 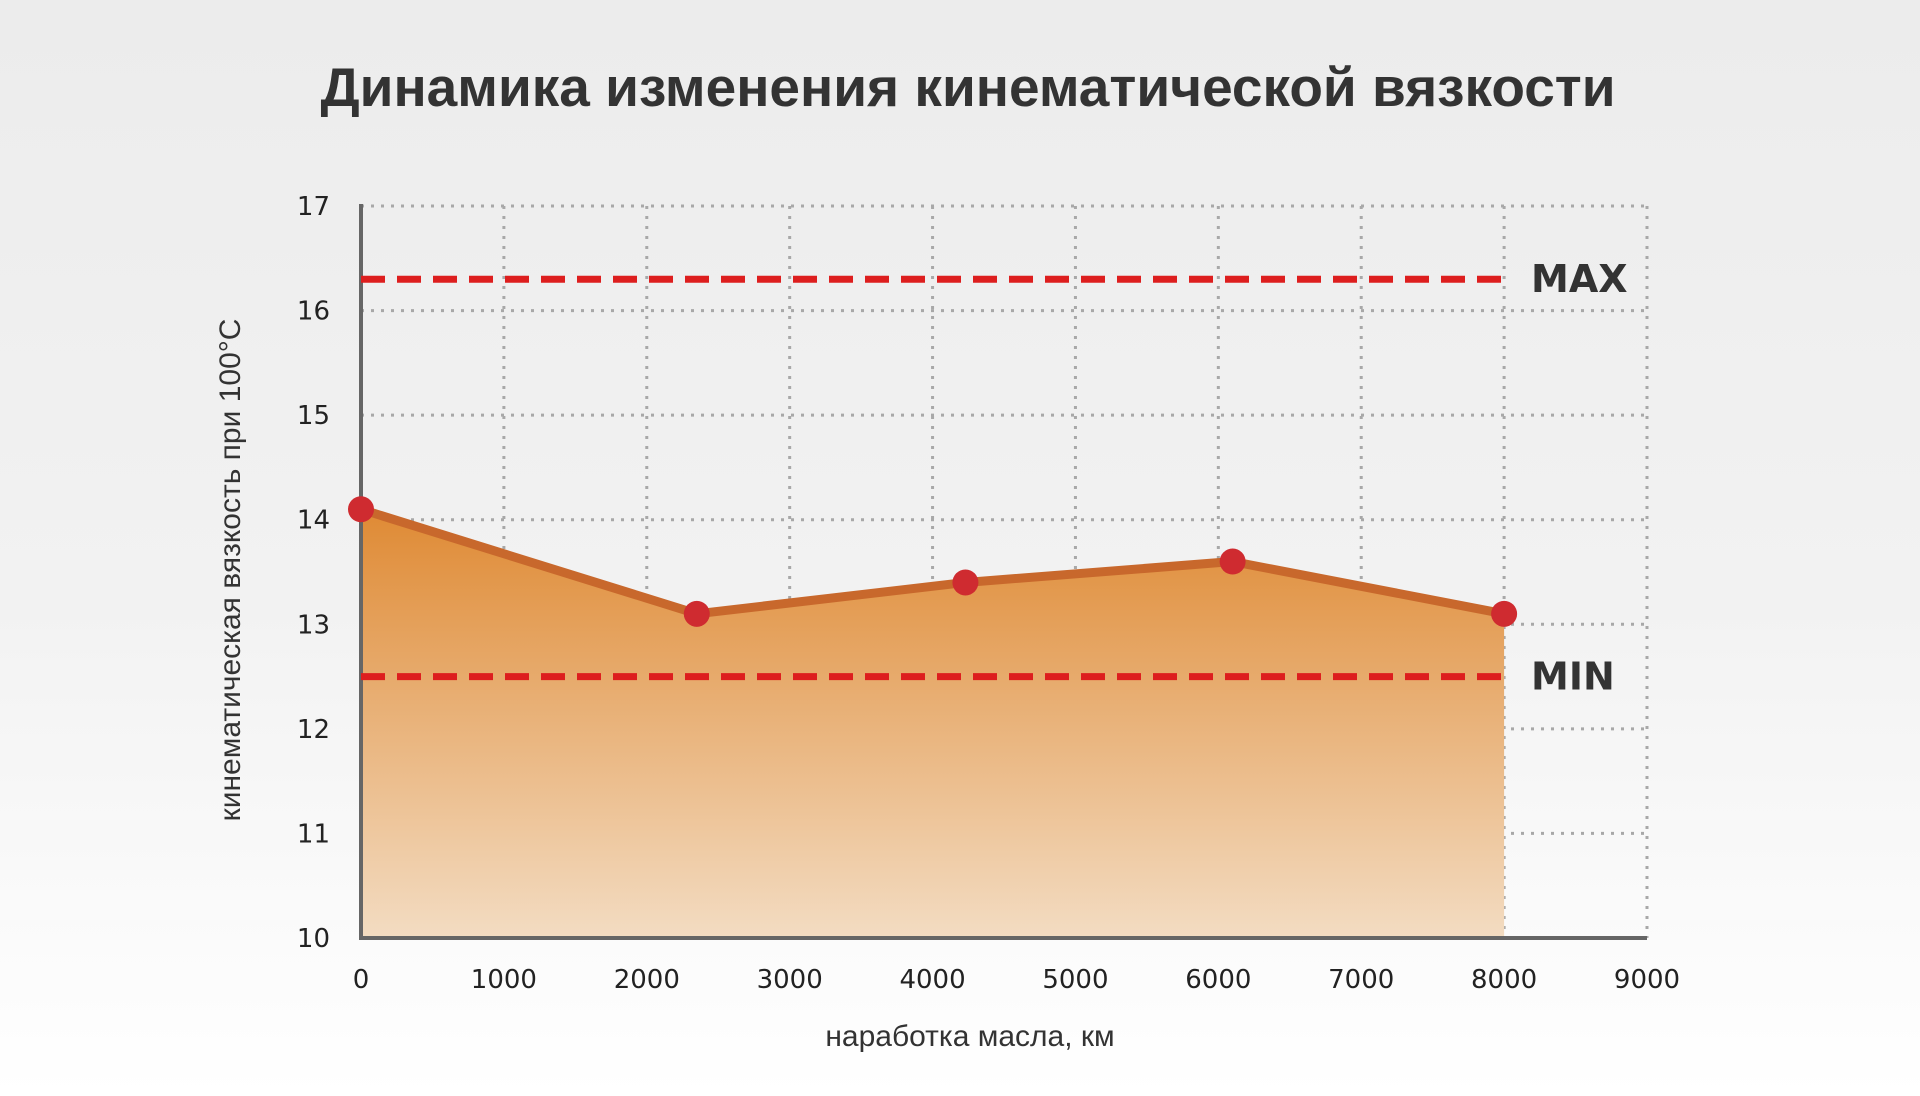 What do you see at coordinates (932, 980) in the screenshot?
I see `x-tick-label: 4000` at bounding box center [932, 980].